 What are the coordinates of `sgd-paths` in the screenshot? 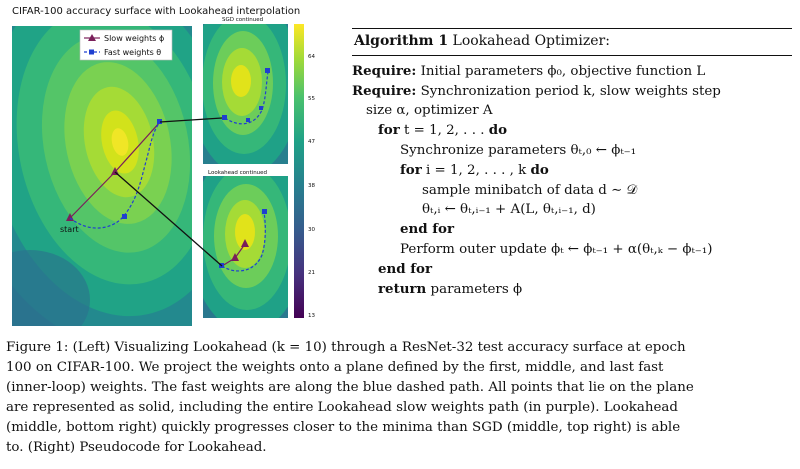 It's located at (246, 96).